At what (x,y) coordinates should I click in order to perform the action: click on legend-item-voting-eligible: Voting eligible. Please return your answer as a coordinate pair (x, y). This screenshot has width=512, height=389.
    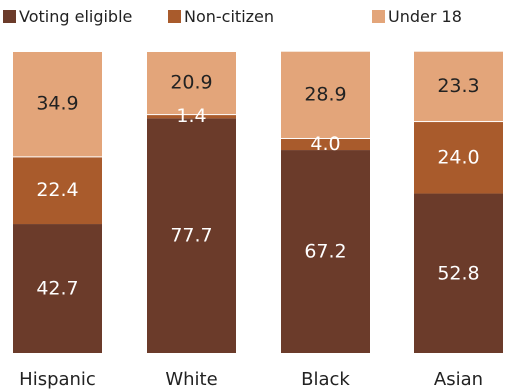
    Looking at the image, I should click on (67, 16).